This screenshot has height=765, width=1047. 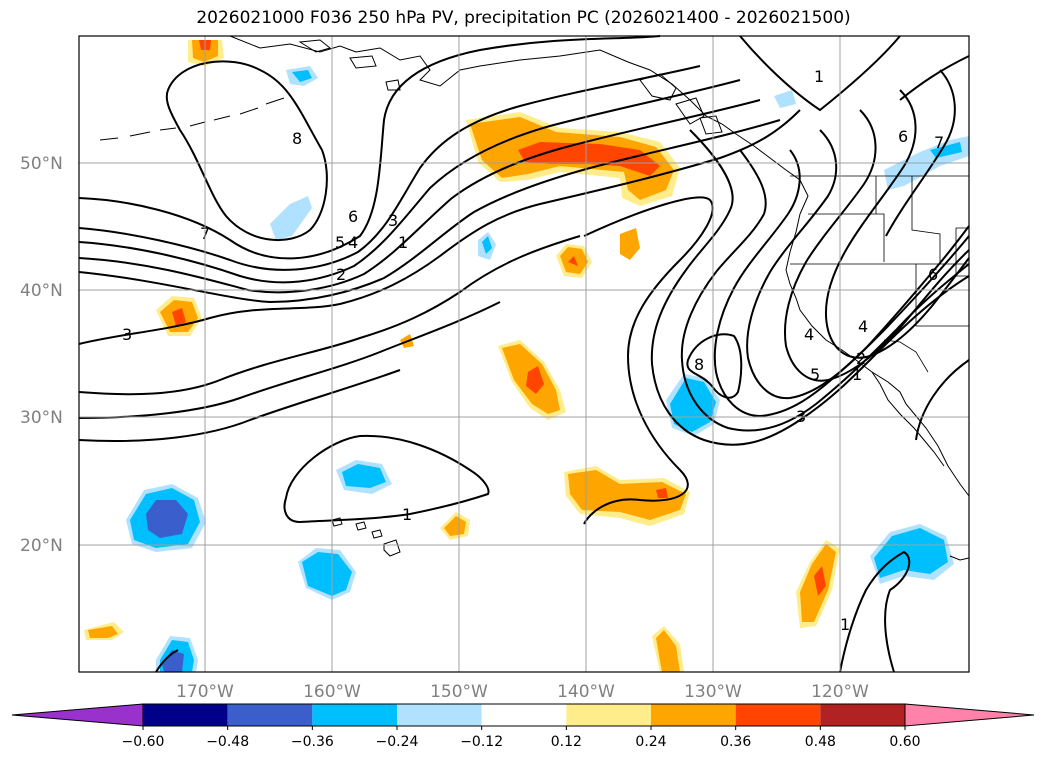 What do you see at coordinates (205, 692) in the screenshot?
I see `lon-label: 170°W` at bounding box center [205, 692].